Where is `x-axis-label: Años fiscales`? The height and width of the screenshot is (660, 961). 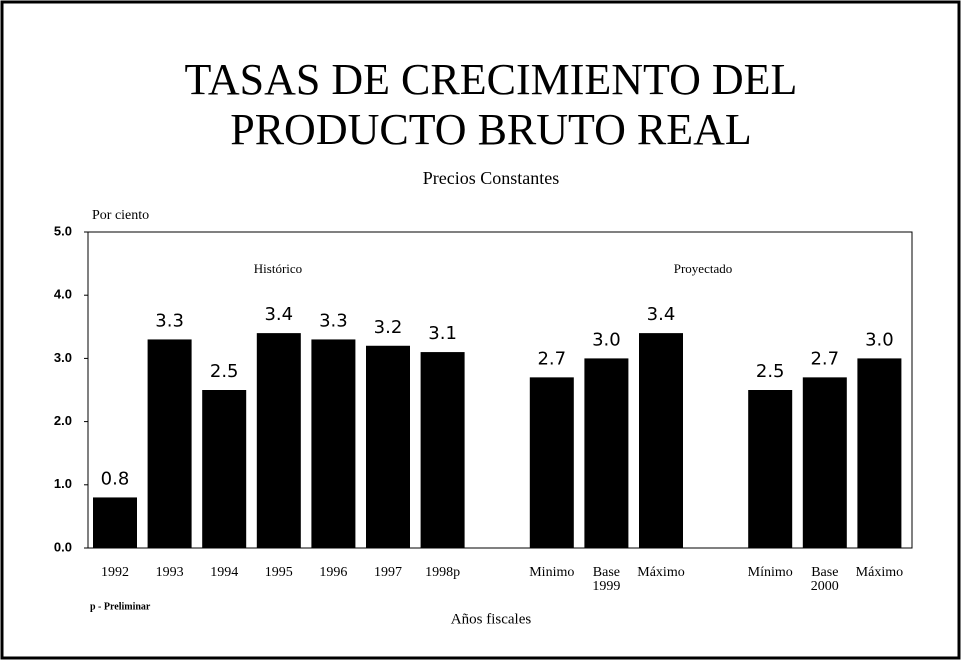
x-axis-label: Años fiscales is located at coordinates (491, 619).